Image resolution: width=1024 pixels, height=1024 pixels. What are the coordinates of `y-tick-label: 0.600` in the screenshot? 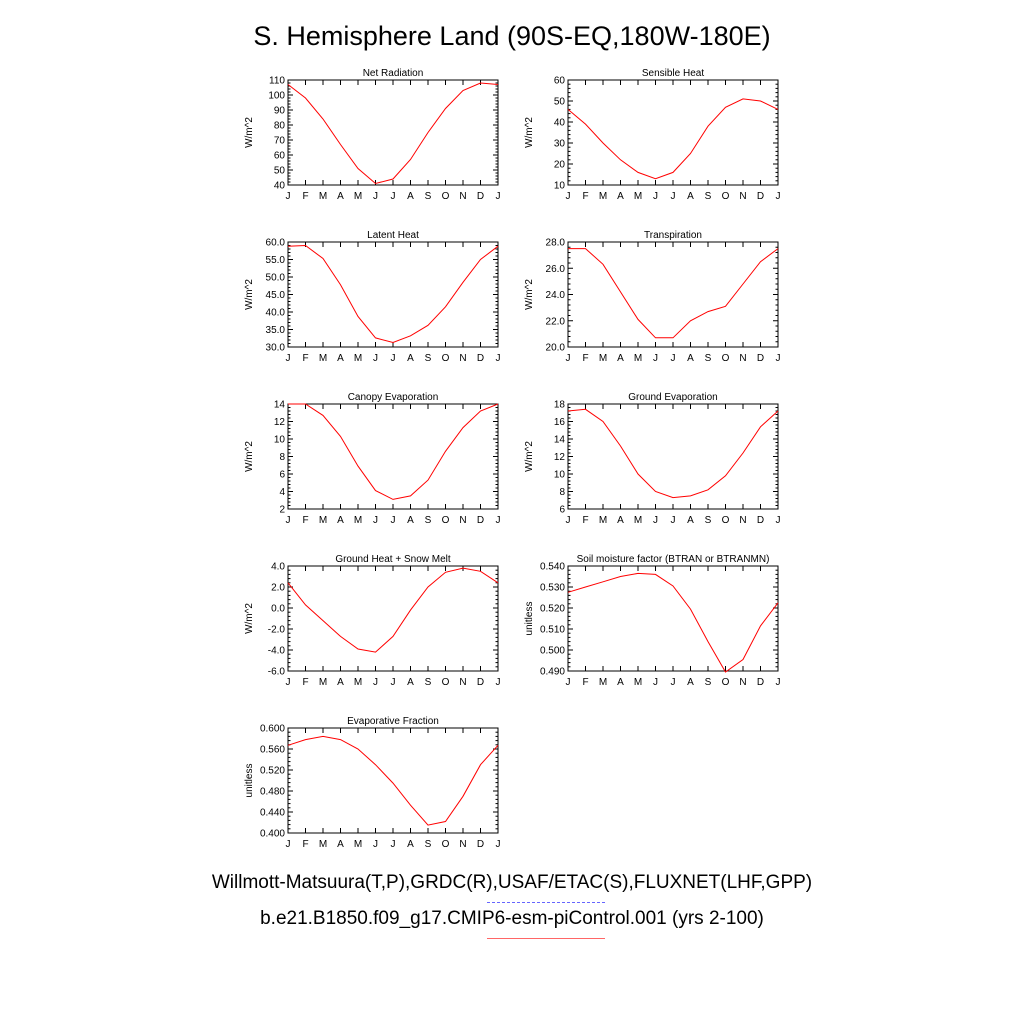 It's located at (272, 729).